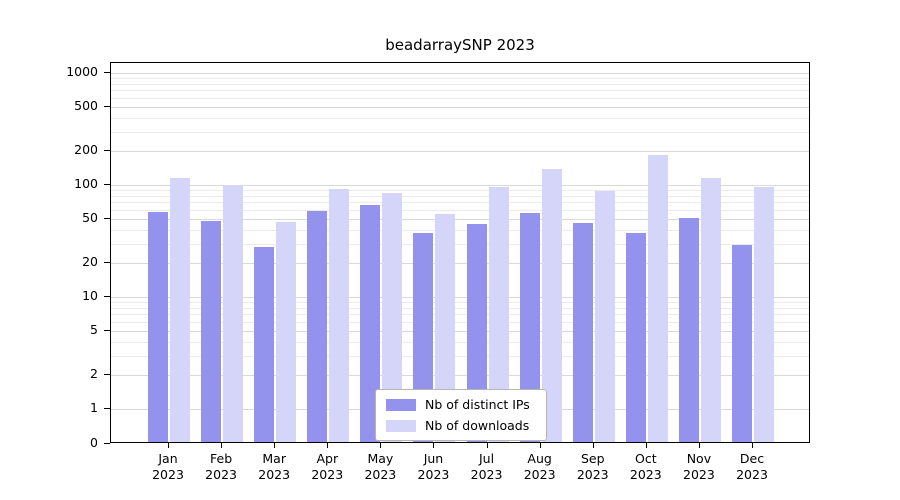 This screenshot has width=900, height=500. I want to click on legend-label-downloads: Nb of downloads, so click(477, 425).